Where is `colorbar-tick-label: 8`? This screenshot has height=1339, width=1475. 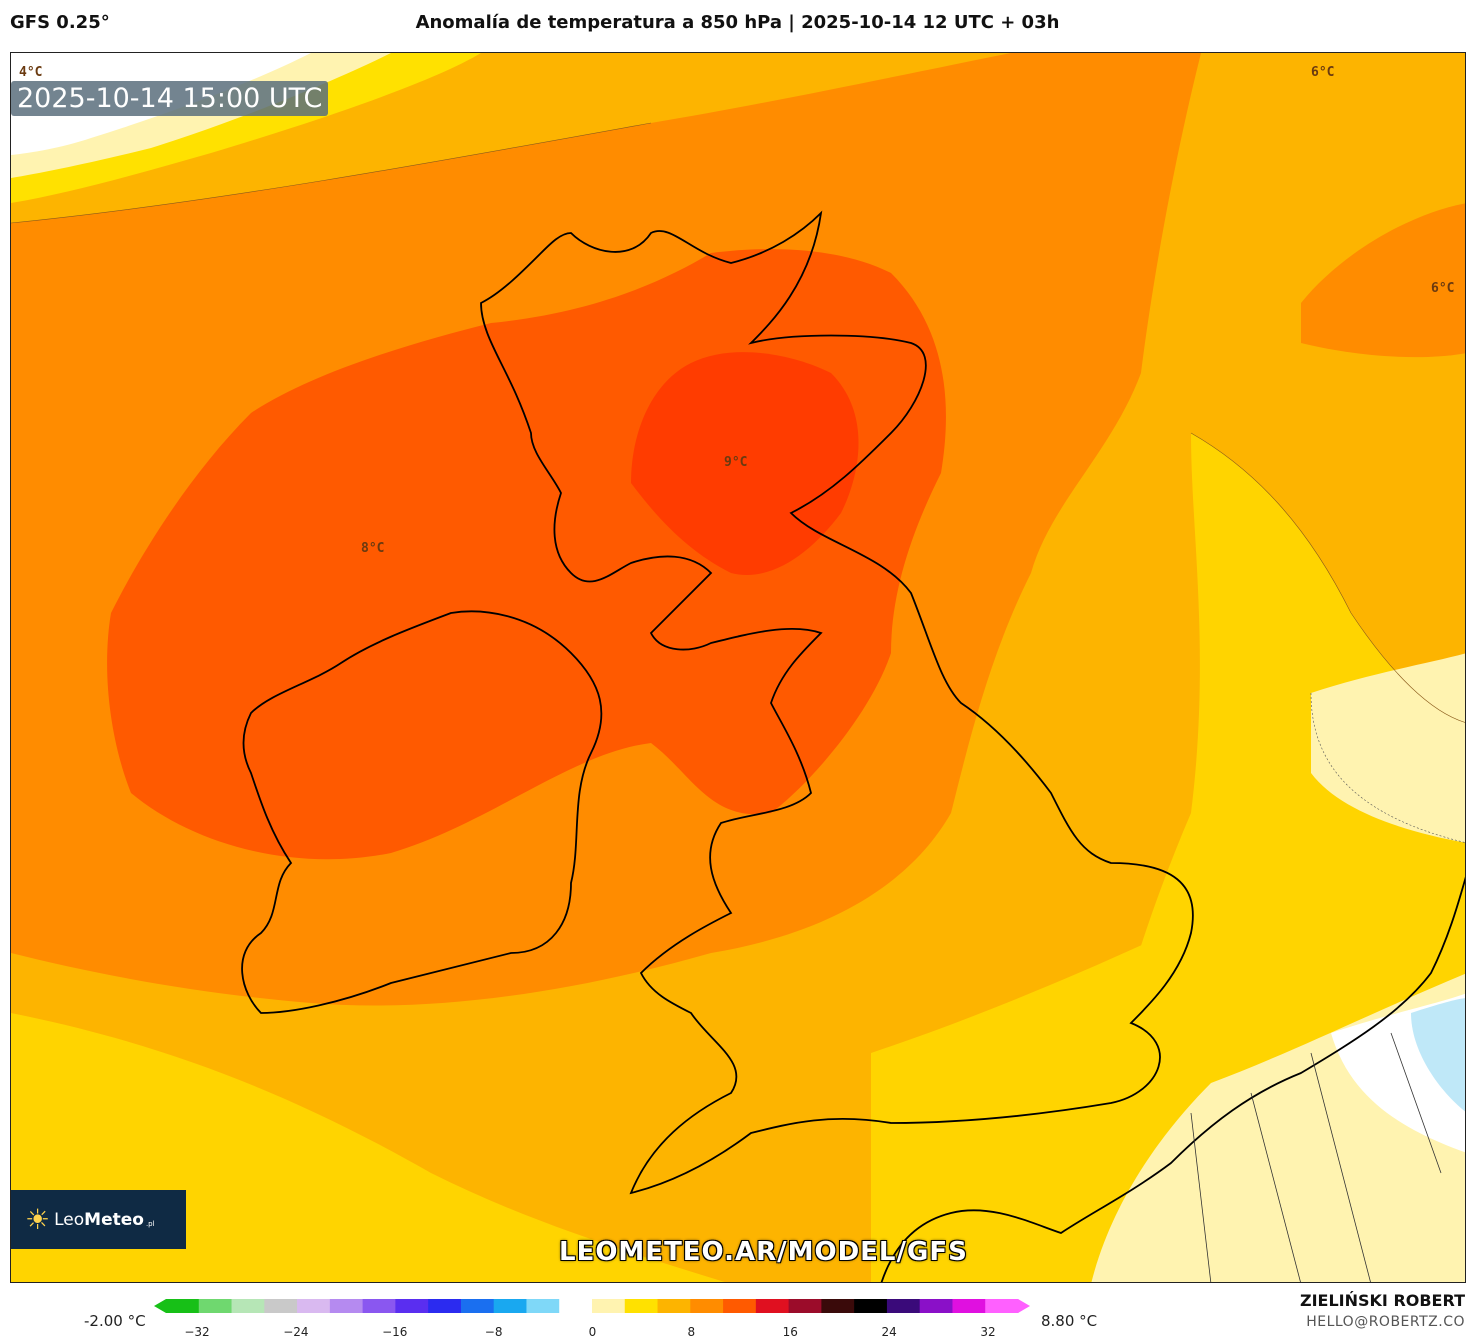 colorbar-tick-label: 8 is located at coordinates (691, 1332).